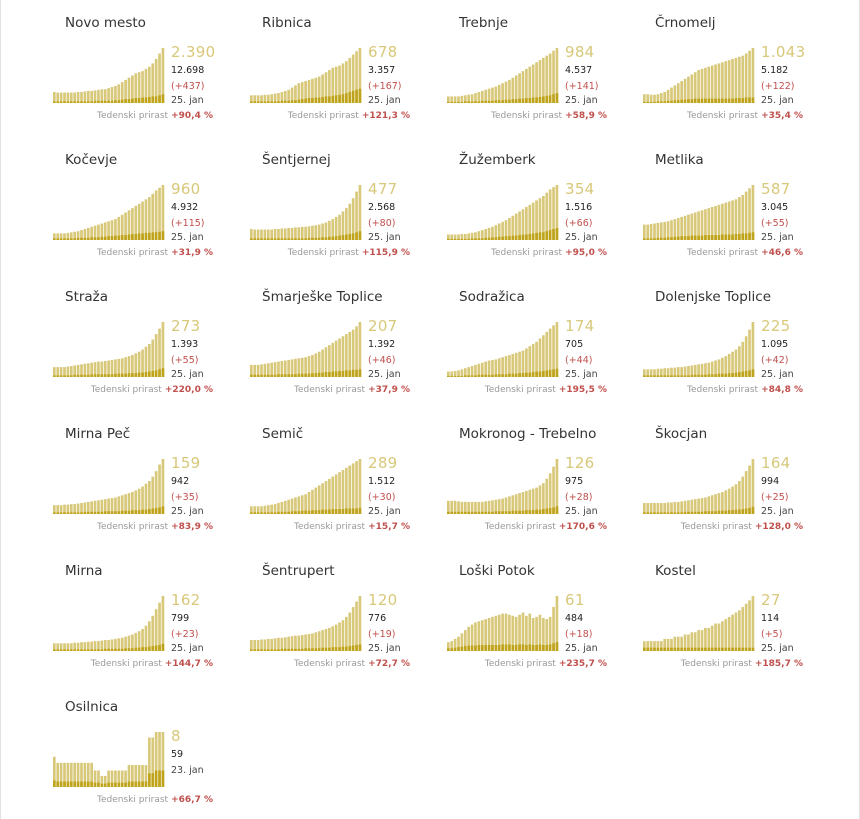 The height and width of the screenshot is (819, 860). Describe the element at coordinates (778, 664) in the screenshot. I see `weekly-growth-value: +185,7 %` at that location.